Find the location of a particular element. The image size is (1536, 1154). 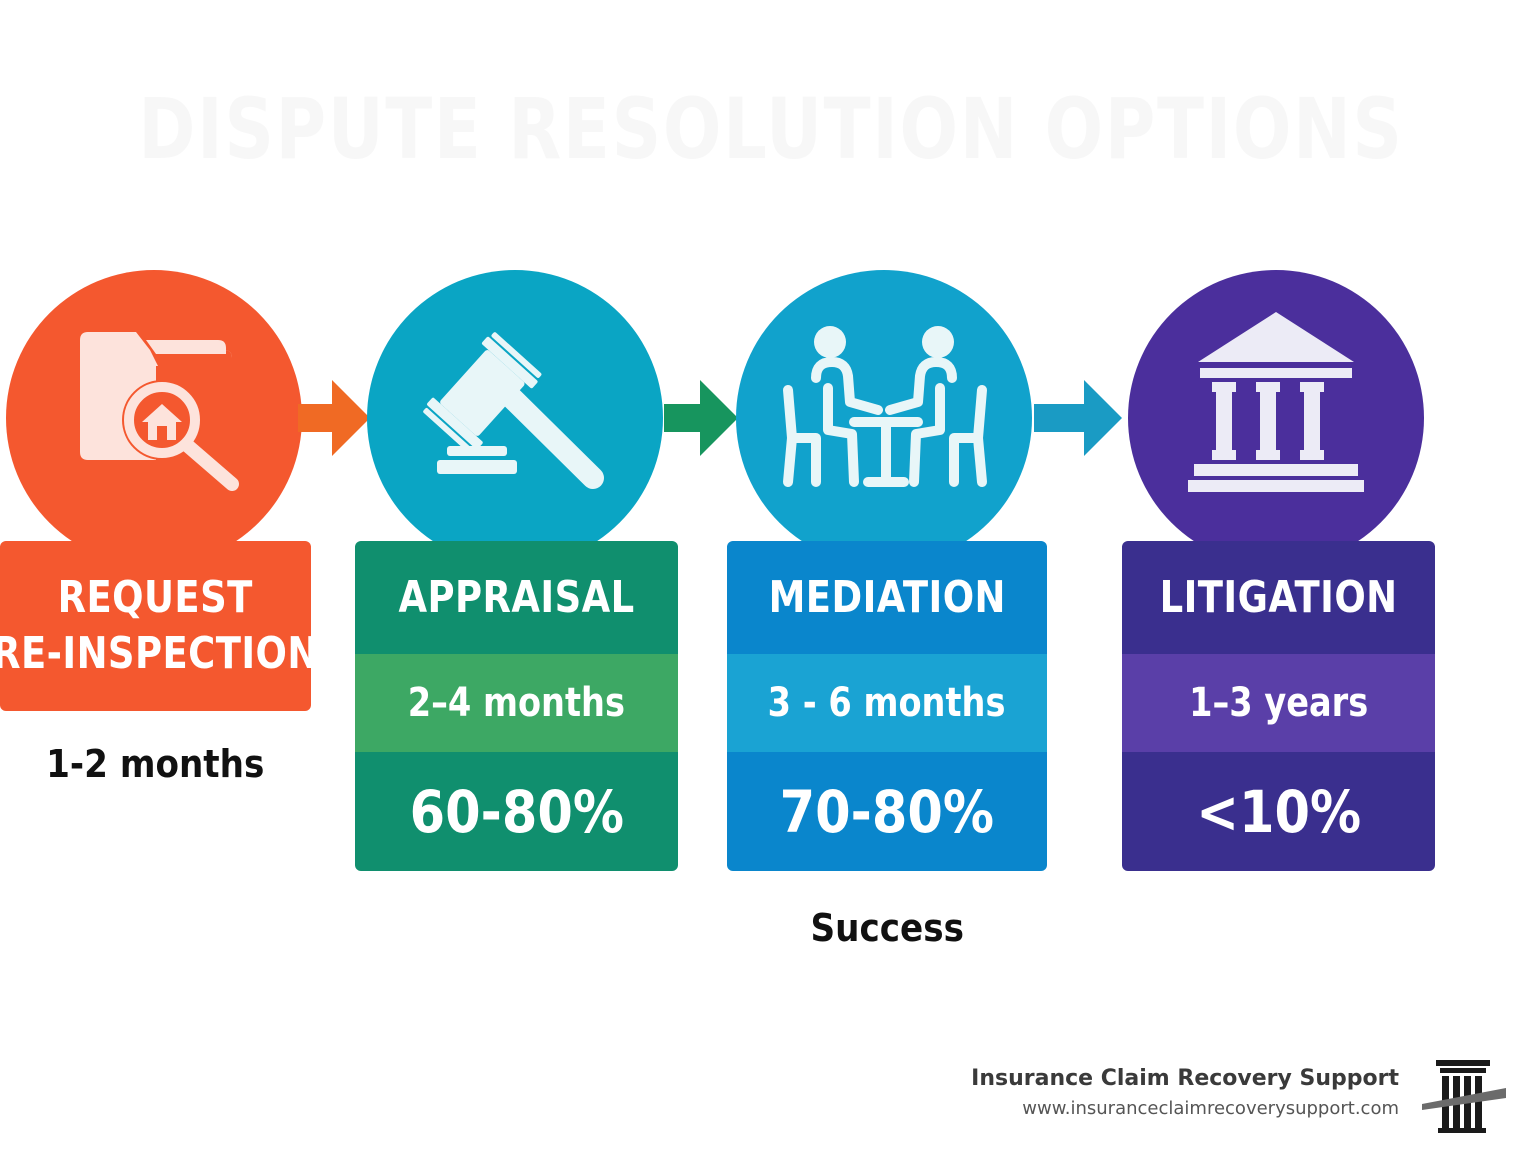

gavel-icon is located at coordinates (513, 410).